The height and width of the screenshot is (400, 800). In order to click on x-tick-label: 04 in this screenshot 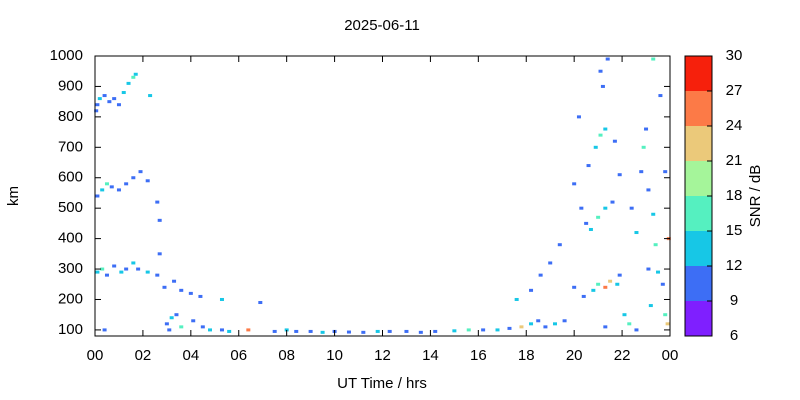, I will do `click(190, 355)`.